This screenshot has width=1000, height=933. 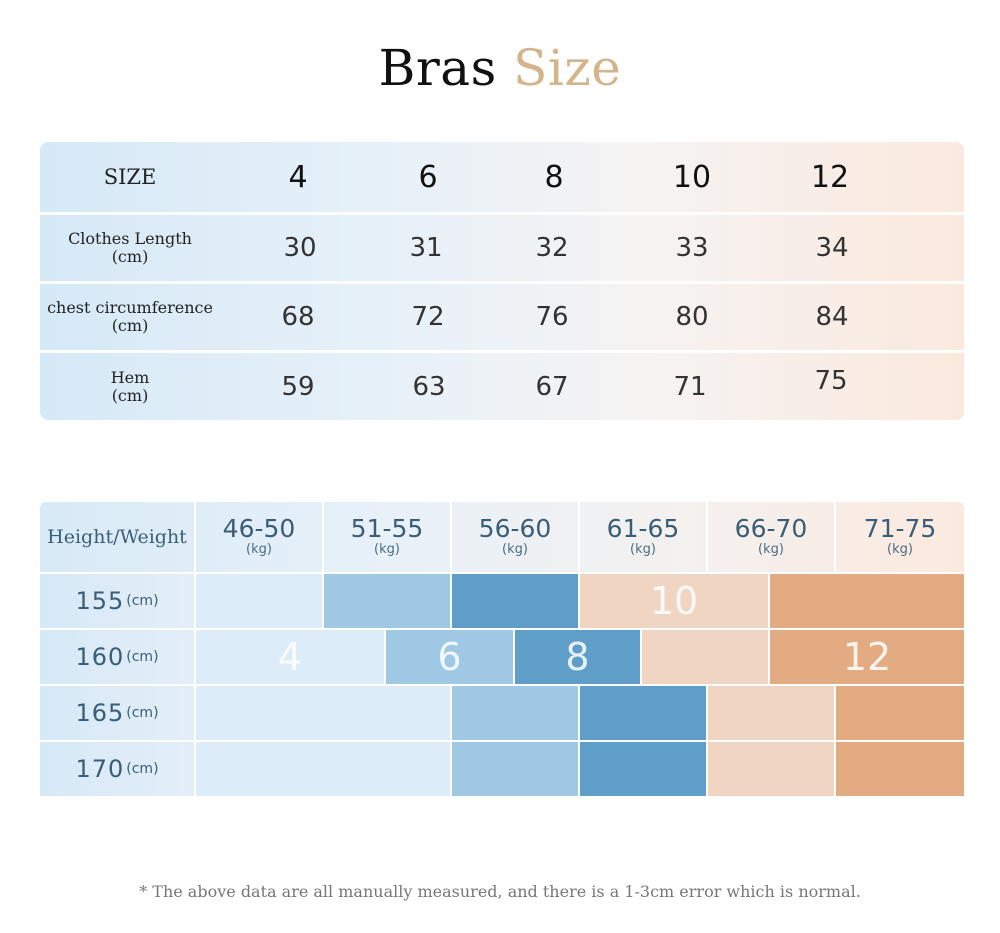 I want to click on weight-range: 46-50, so click(x=259, y=528).